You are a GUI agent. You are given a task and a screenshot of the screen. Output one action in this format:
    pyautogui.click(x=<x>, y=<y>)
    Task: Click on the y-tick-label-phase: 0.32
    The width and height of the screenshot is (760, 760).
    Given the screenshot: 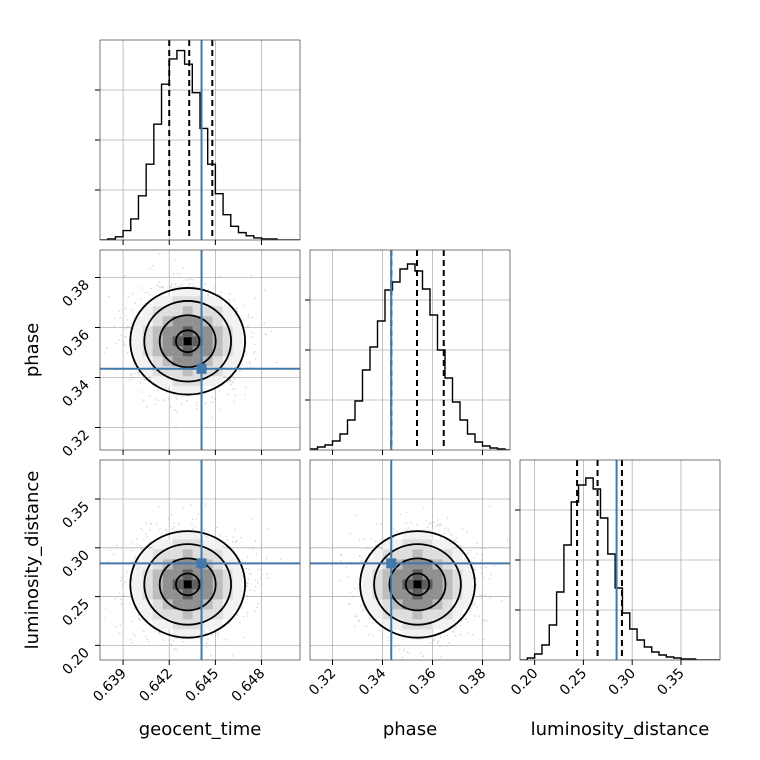 What is the action you would take?
    pyautogui.click(x=75, y=443)
    